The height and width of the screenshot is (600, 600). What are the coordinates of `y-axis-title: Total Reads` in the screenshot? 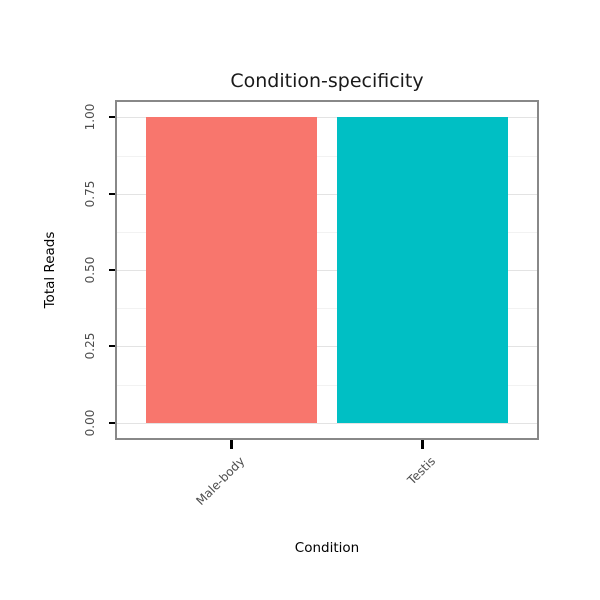 It's located at (50, 270).